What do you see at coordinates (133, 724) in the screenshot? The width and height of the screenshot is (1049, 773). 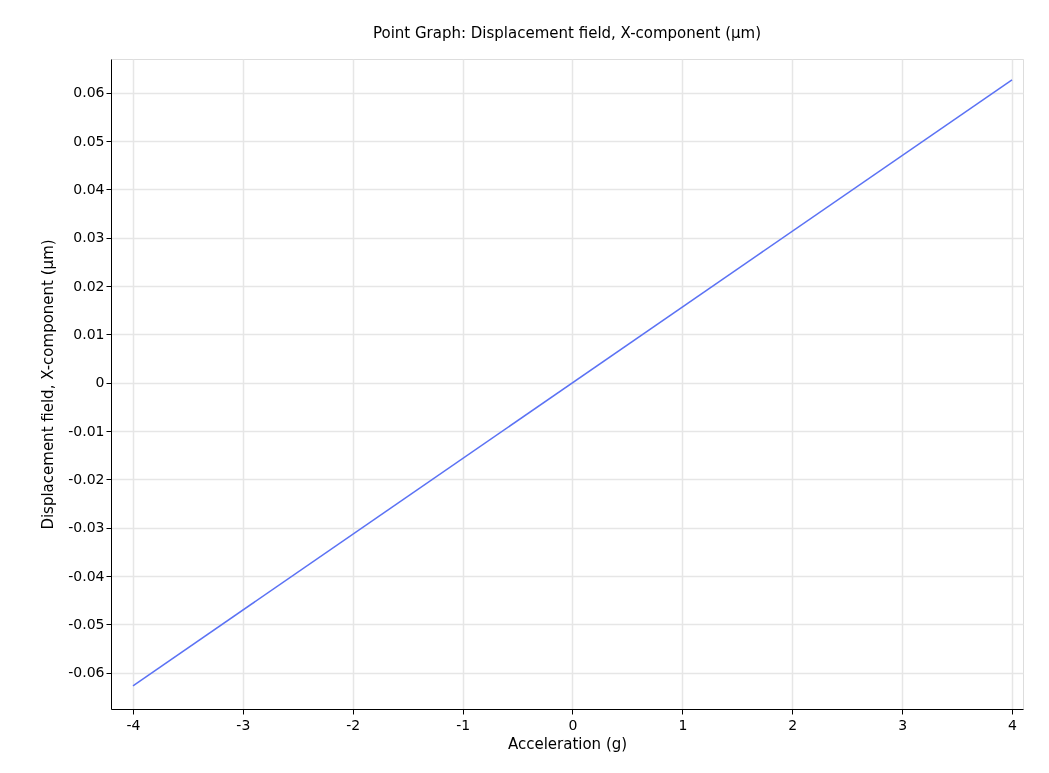 I see `x-tick-label: -4` at bounding box center [133, 724].